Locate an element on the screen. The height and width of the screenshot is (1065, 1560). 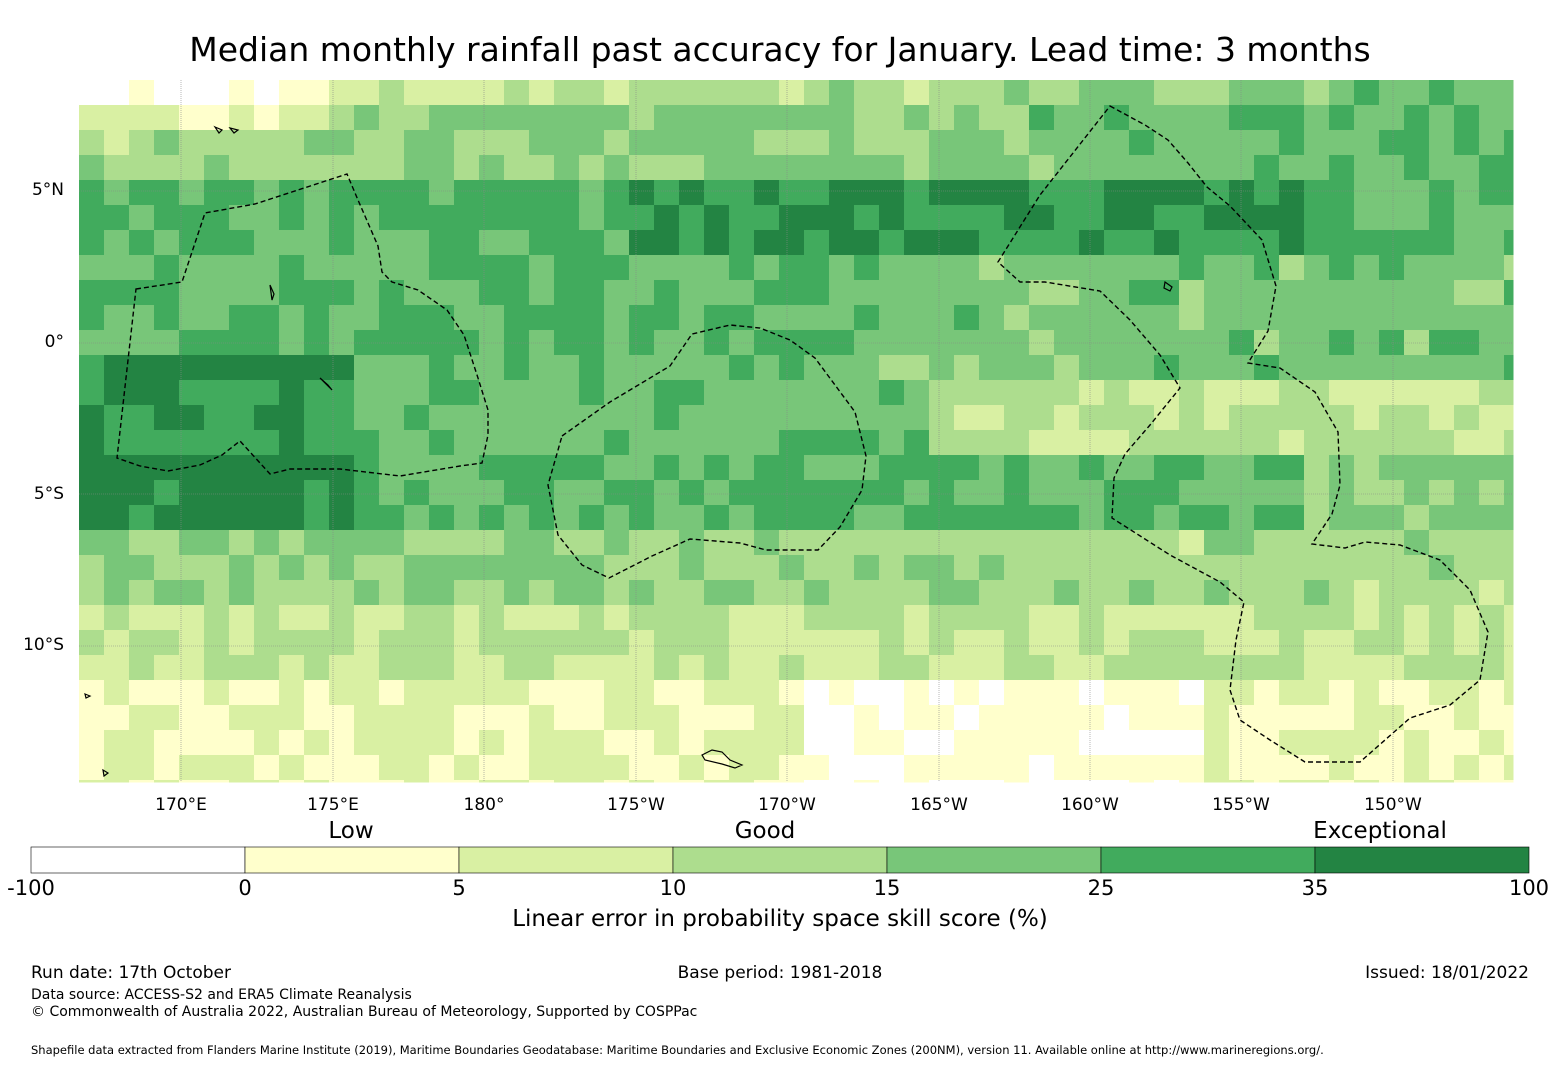
lon-label-170e: 170°E is located at coordinates (181, 805).